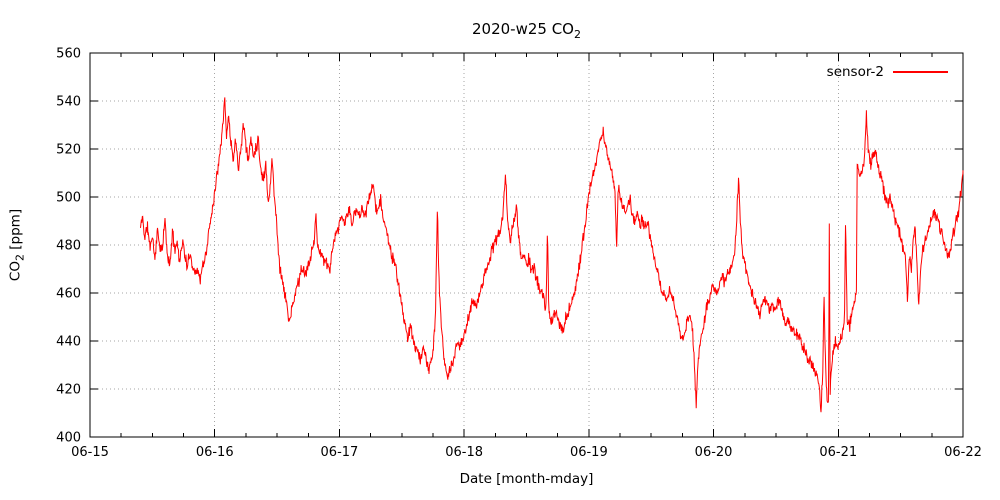 This screenshot has height=500, width=1000. Describe the element at coordinates (963, 452) in the screenshot. I see `x-tick-label: 06-22` at that location.